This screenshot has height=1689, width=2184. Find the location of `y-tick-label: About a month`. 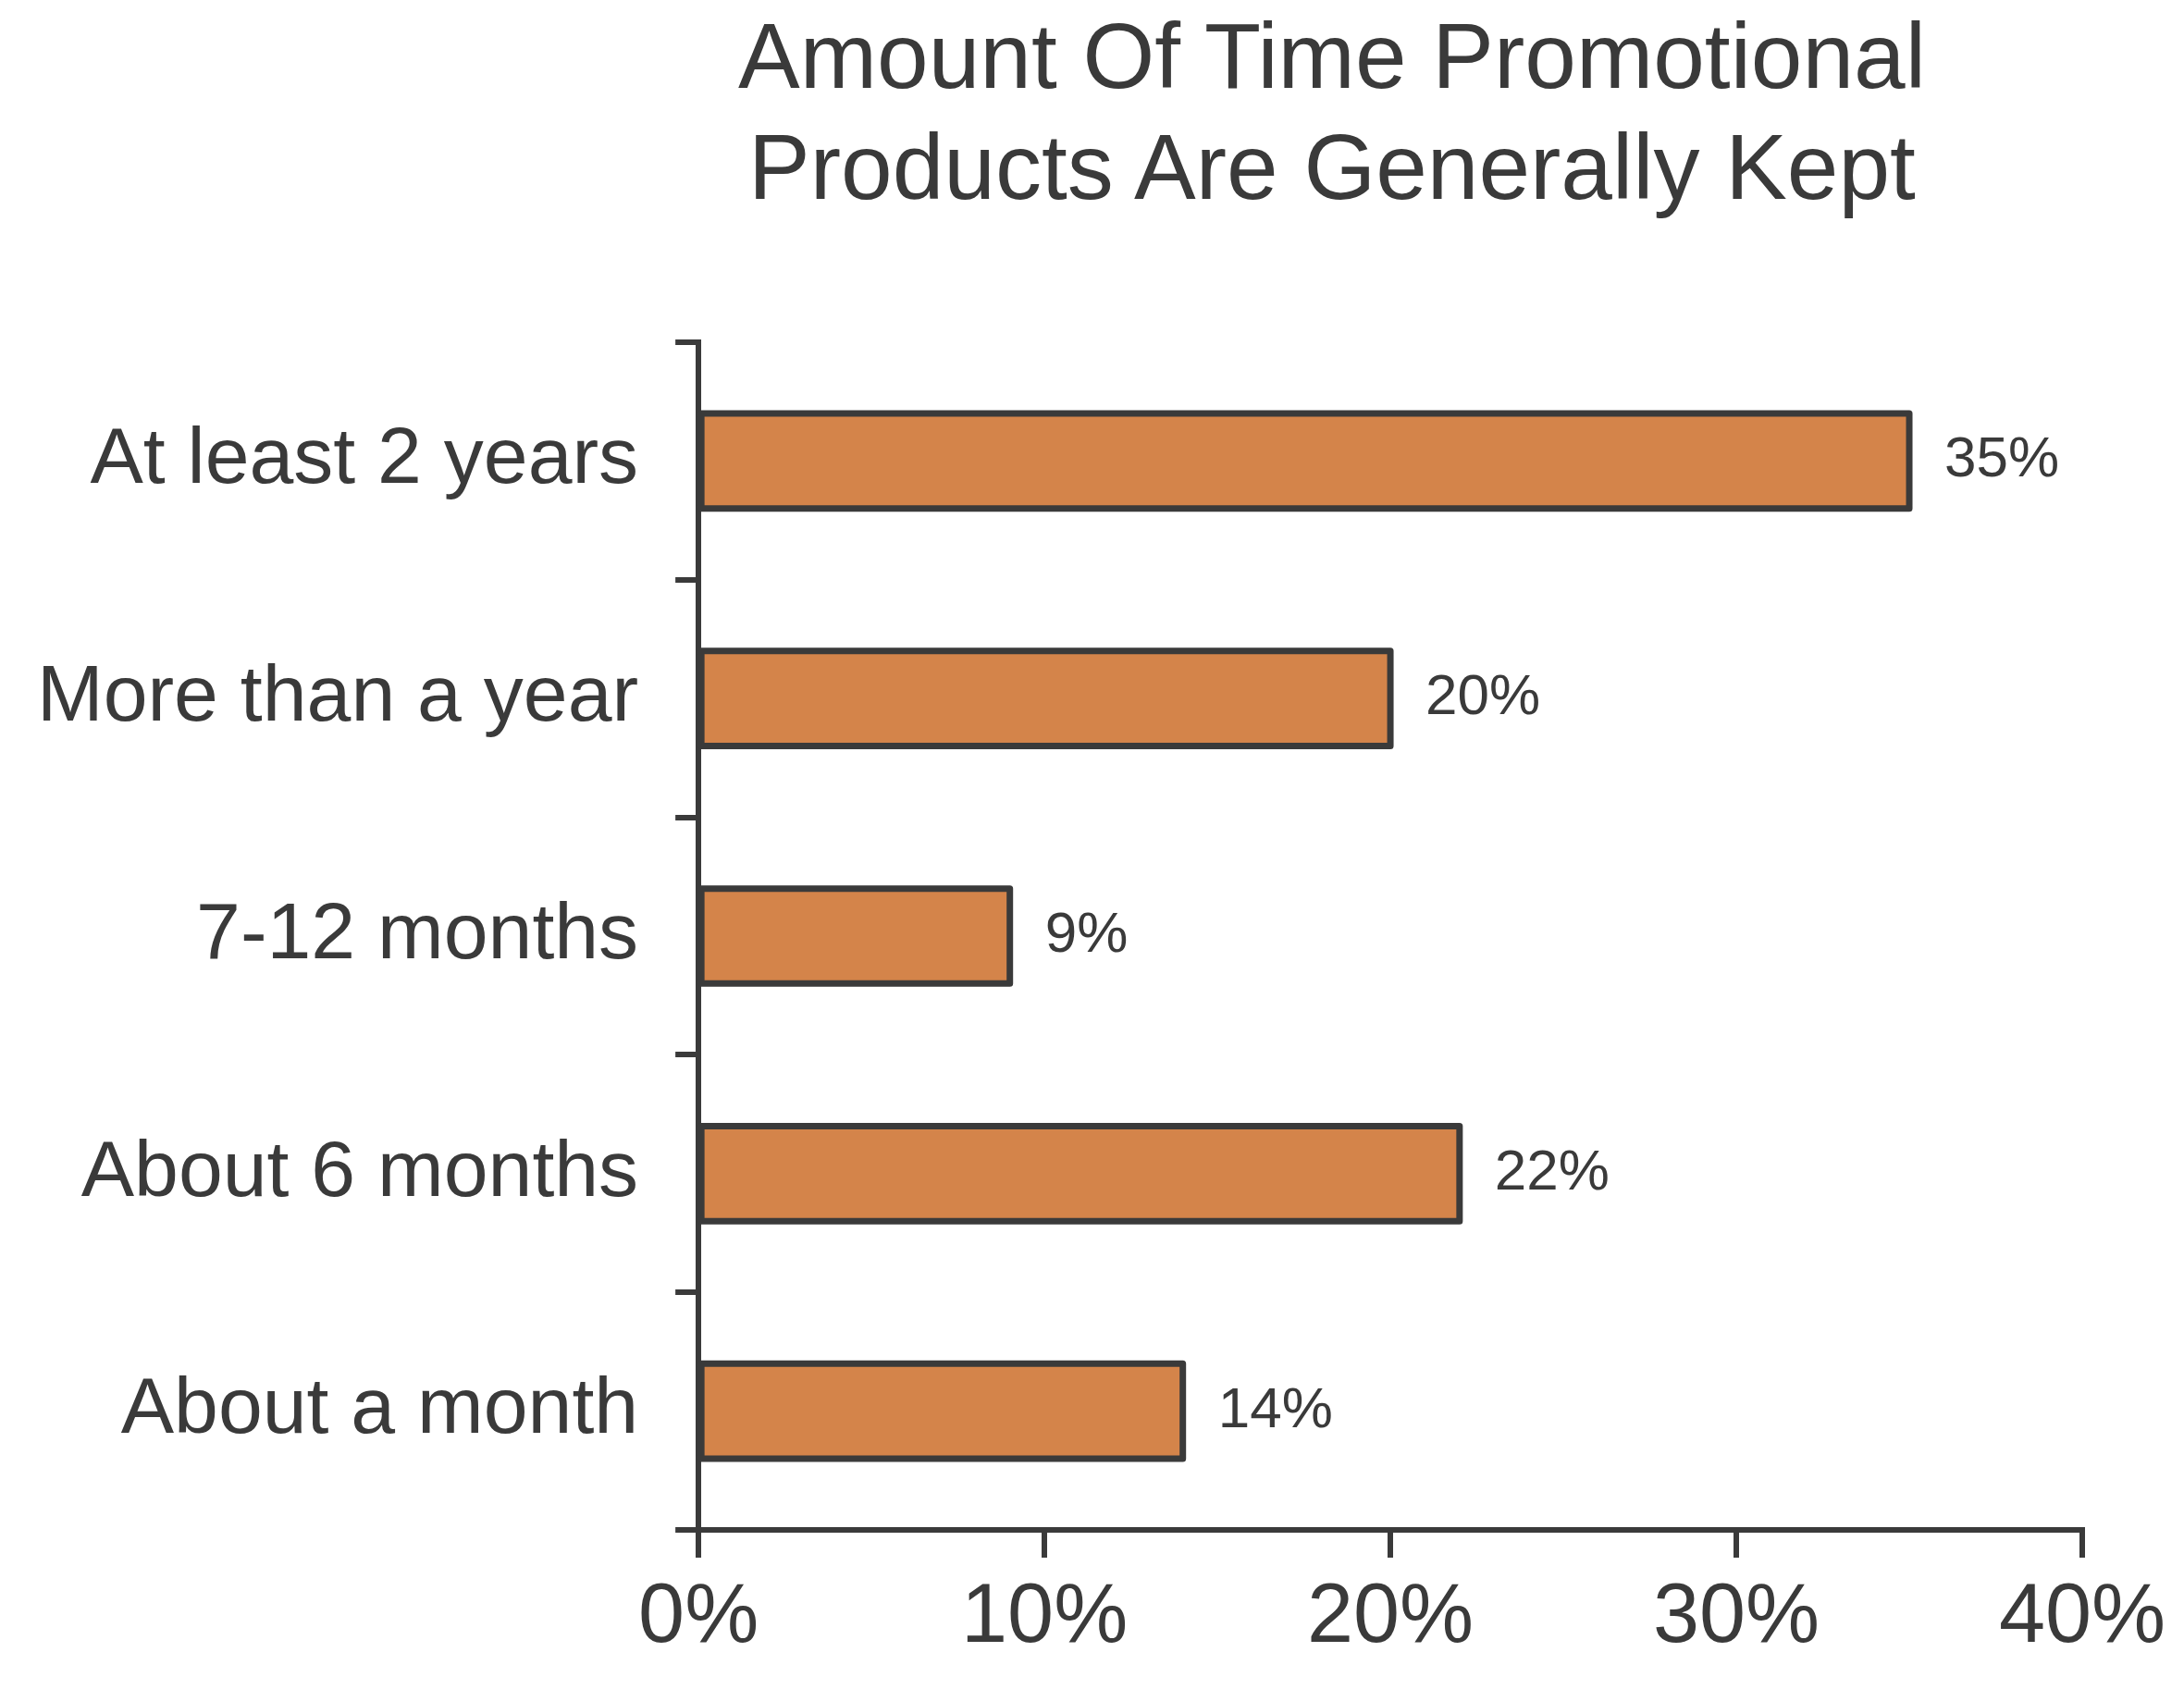

y-tick-label: About a month is located at coordinates (379, 1405).